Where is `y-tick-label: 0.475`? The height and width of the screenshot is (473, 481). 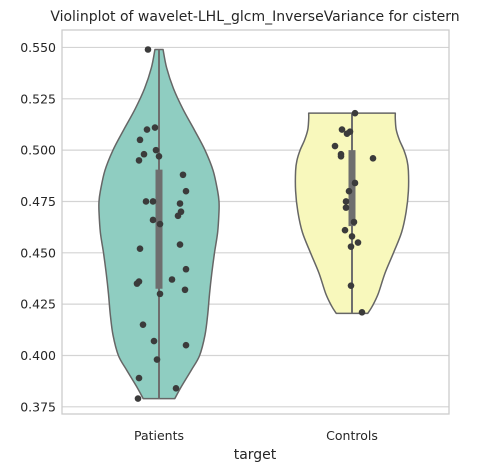
y-tick-label: 0.475 is located at coordinates (38, 201).